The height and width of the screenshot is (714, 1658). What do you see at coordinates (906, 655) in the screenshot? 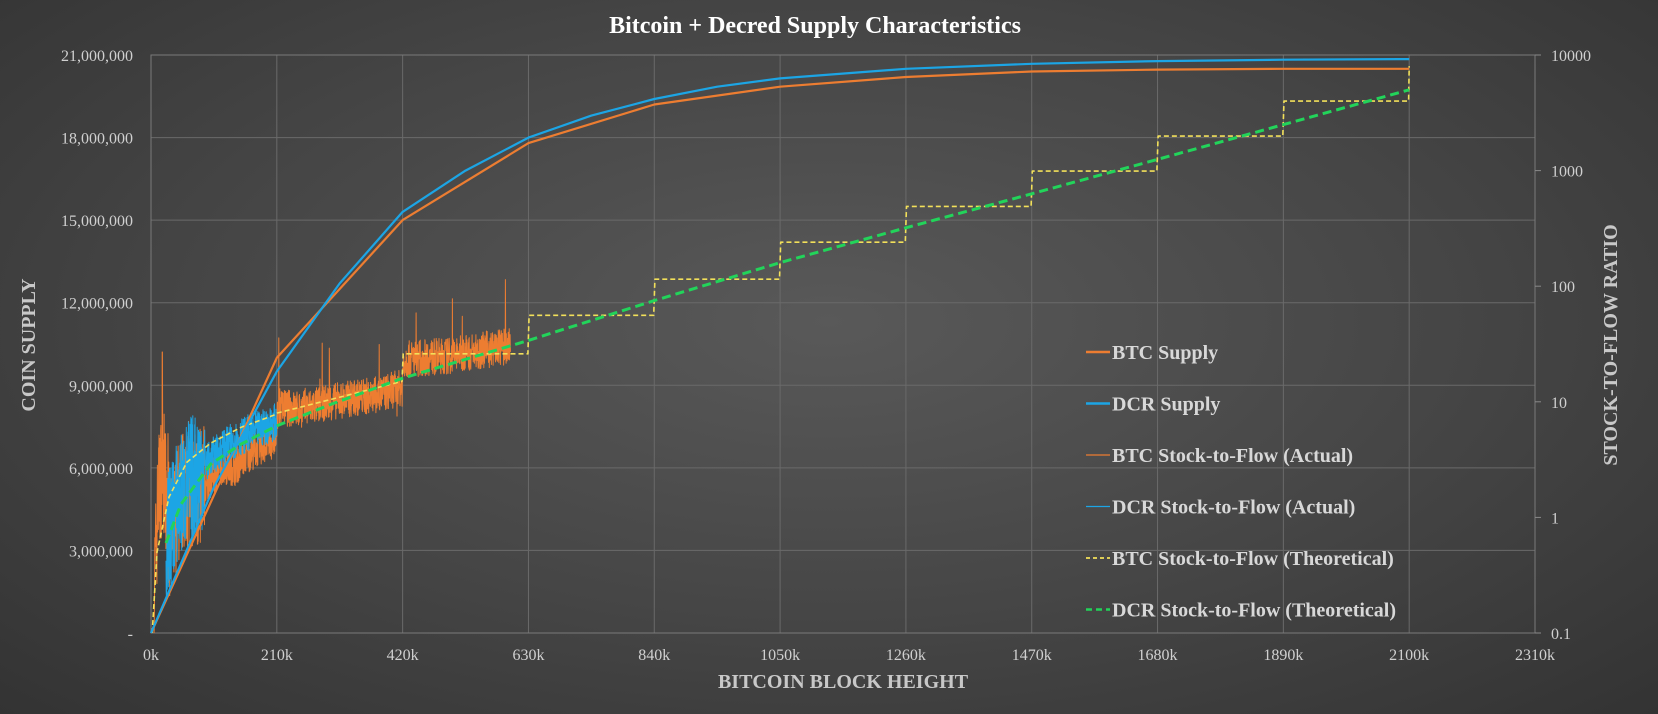
I see `x-tick-label: 1260k` at bounding box center [906, 655].